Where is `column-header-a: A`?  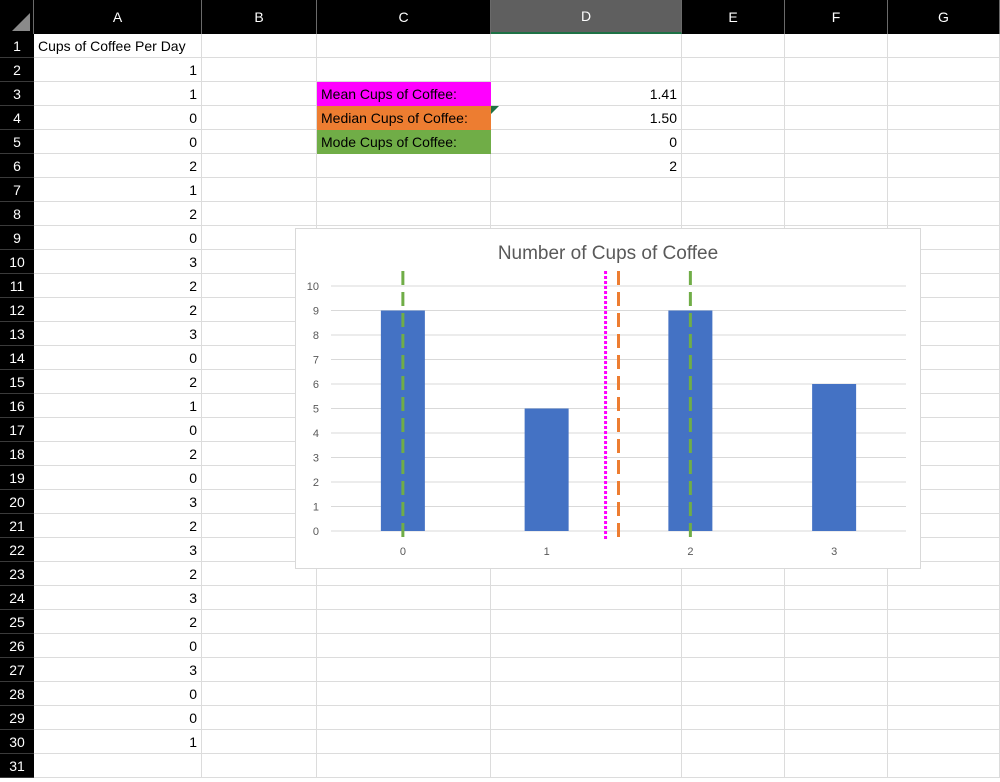 column-header-a: A is located at coordinates (118, 17).